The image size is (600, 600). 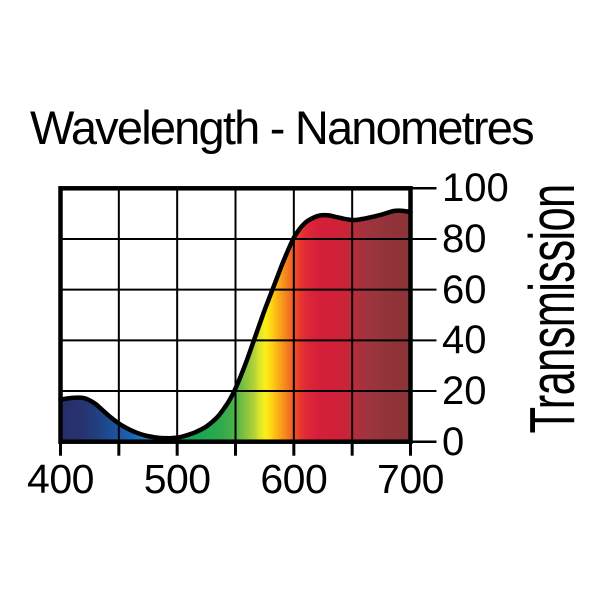 What do you see at coordinates (453, 441) in the screenshot?
I see `y-tick-label-0: 0` at bounding box center [453, 441].